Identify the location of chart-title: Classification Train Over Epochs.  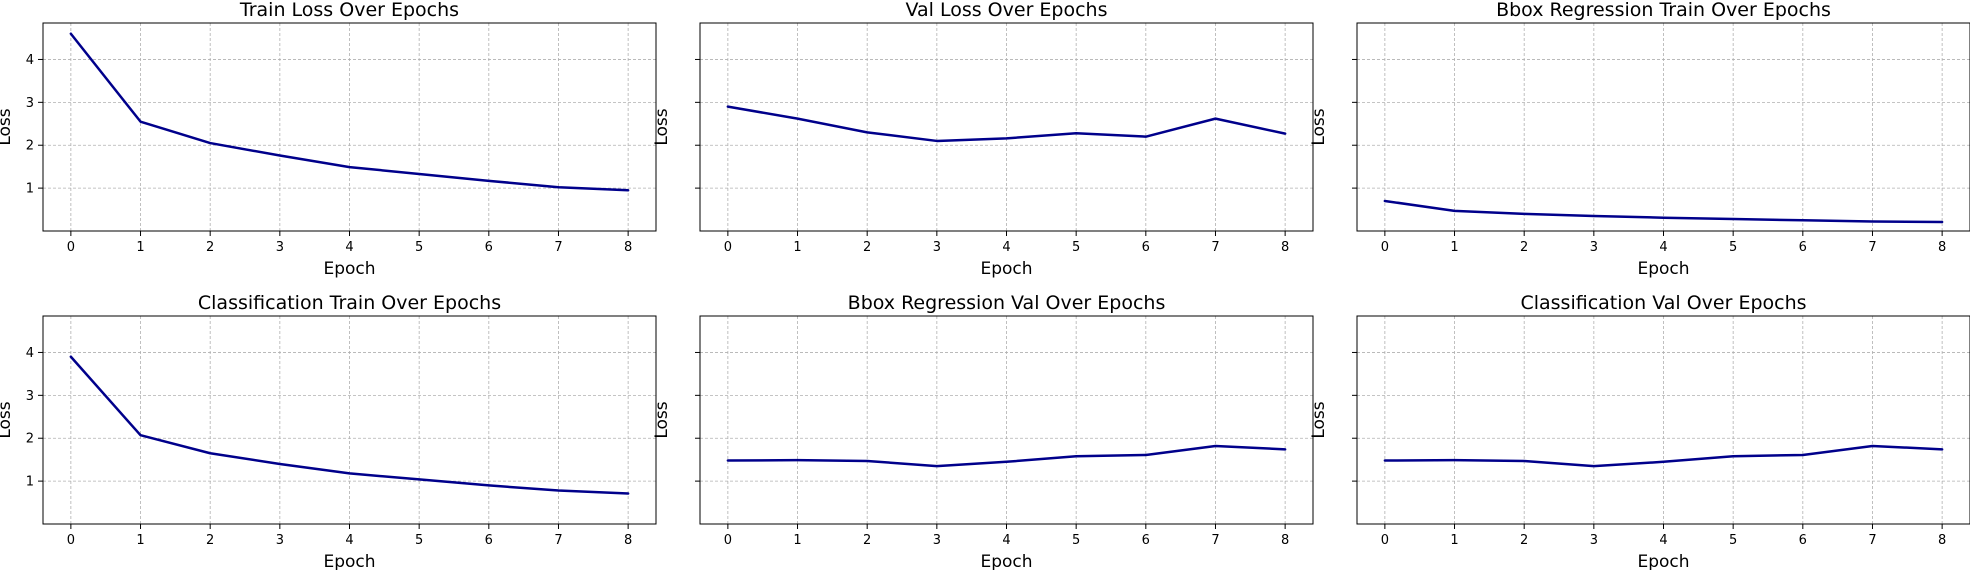
(349, 303).